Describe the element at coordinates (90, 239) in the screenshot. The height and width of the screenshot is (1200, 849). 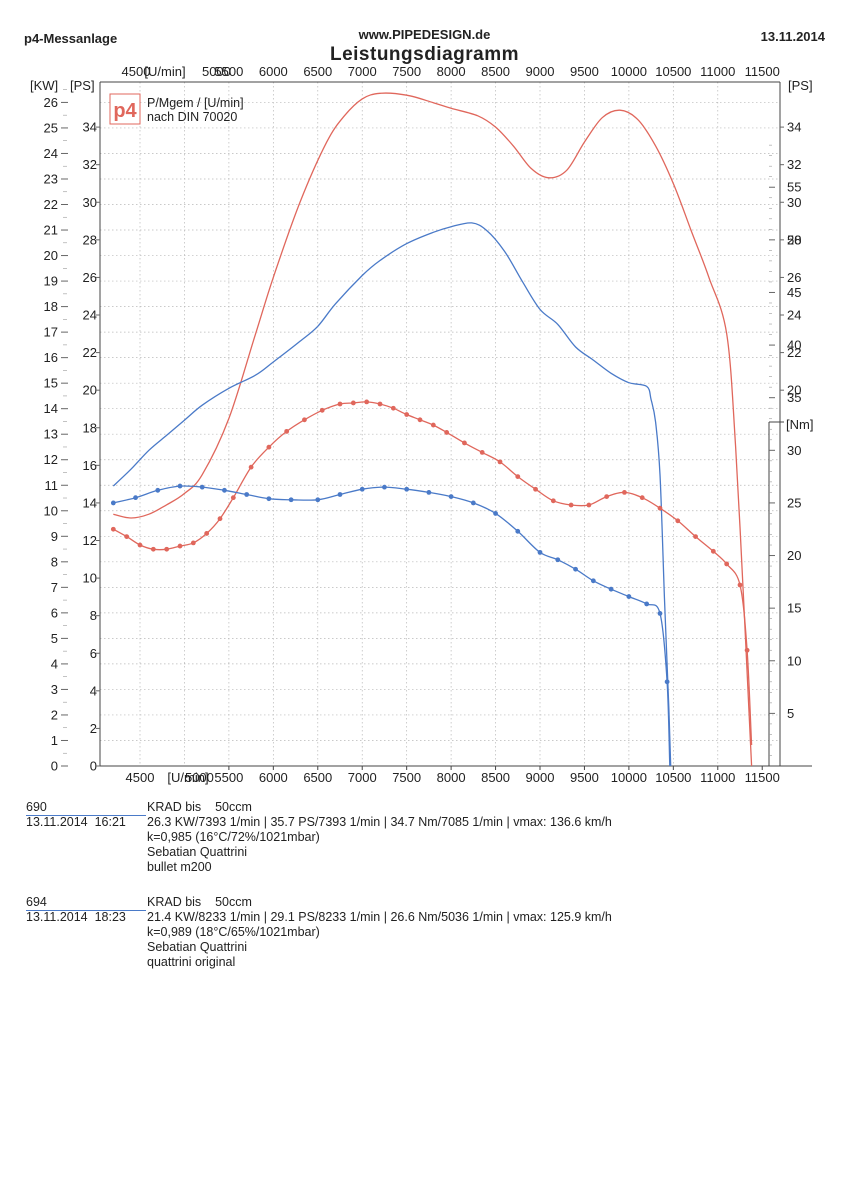
I see `ps-tick-label: 28` at that location.